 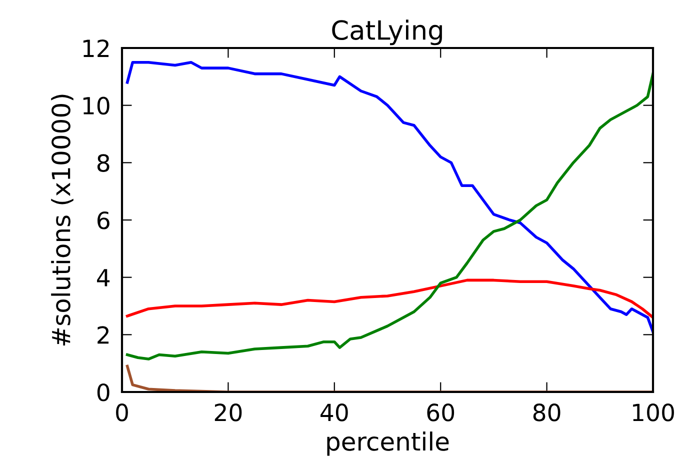 What do you see at coordinates (103, 335) in the screenshot?
I see `y-tick-label: 2` at bounding box center [103, 335].